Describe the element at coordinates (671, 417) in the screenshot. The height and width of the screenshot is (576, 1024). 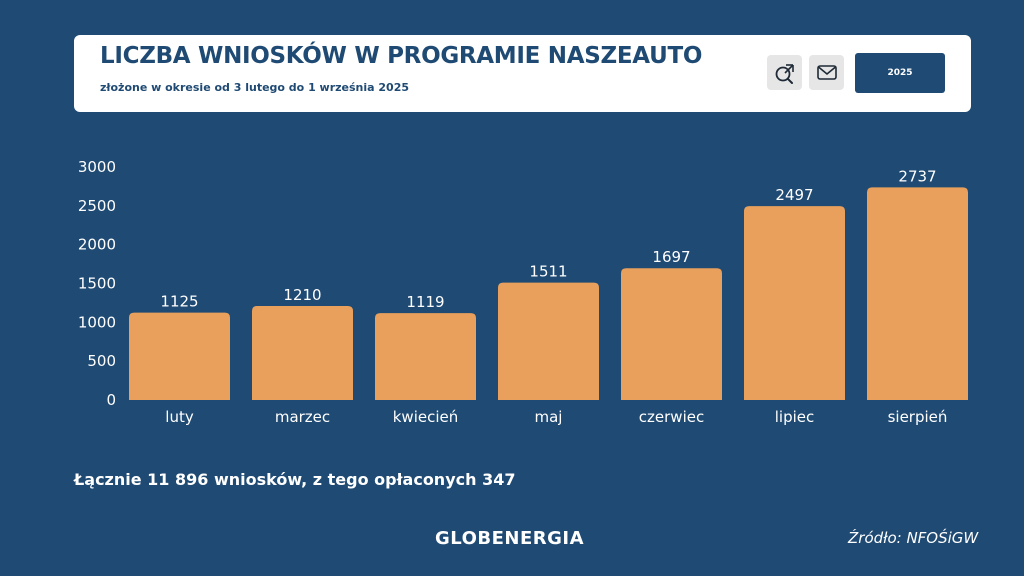
I see `x-tick-label: czerwiec` at that location.